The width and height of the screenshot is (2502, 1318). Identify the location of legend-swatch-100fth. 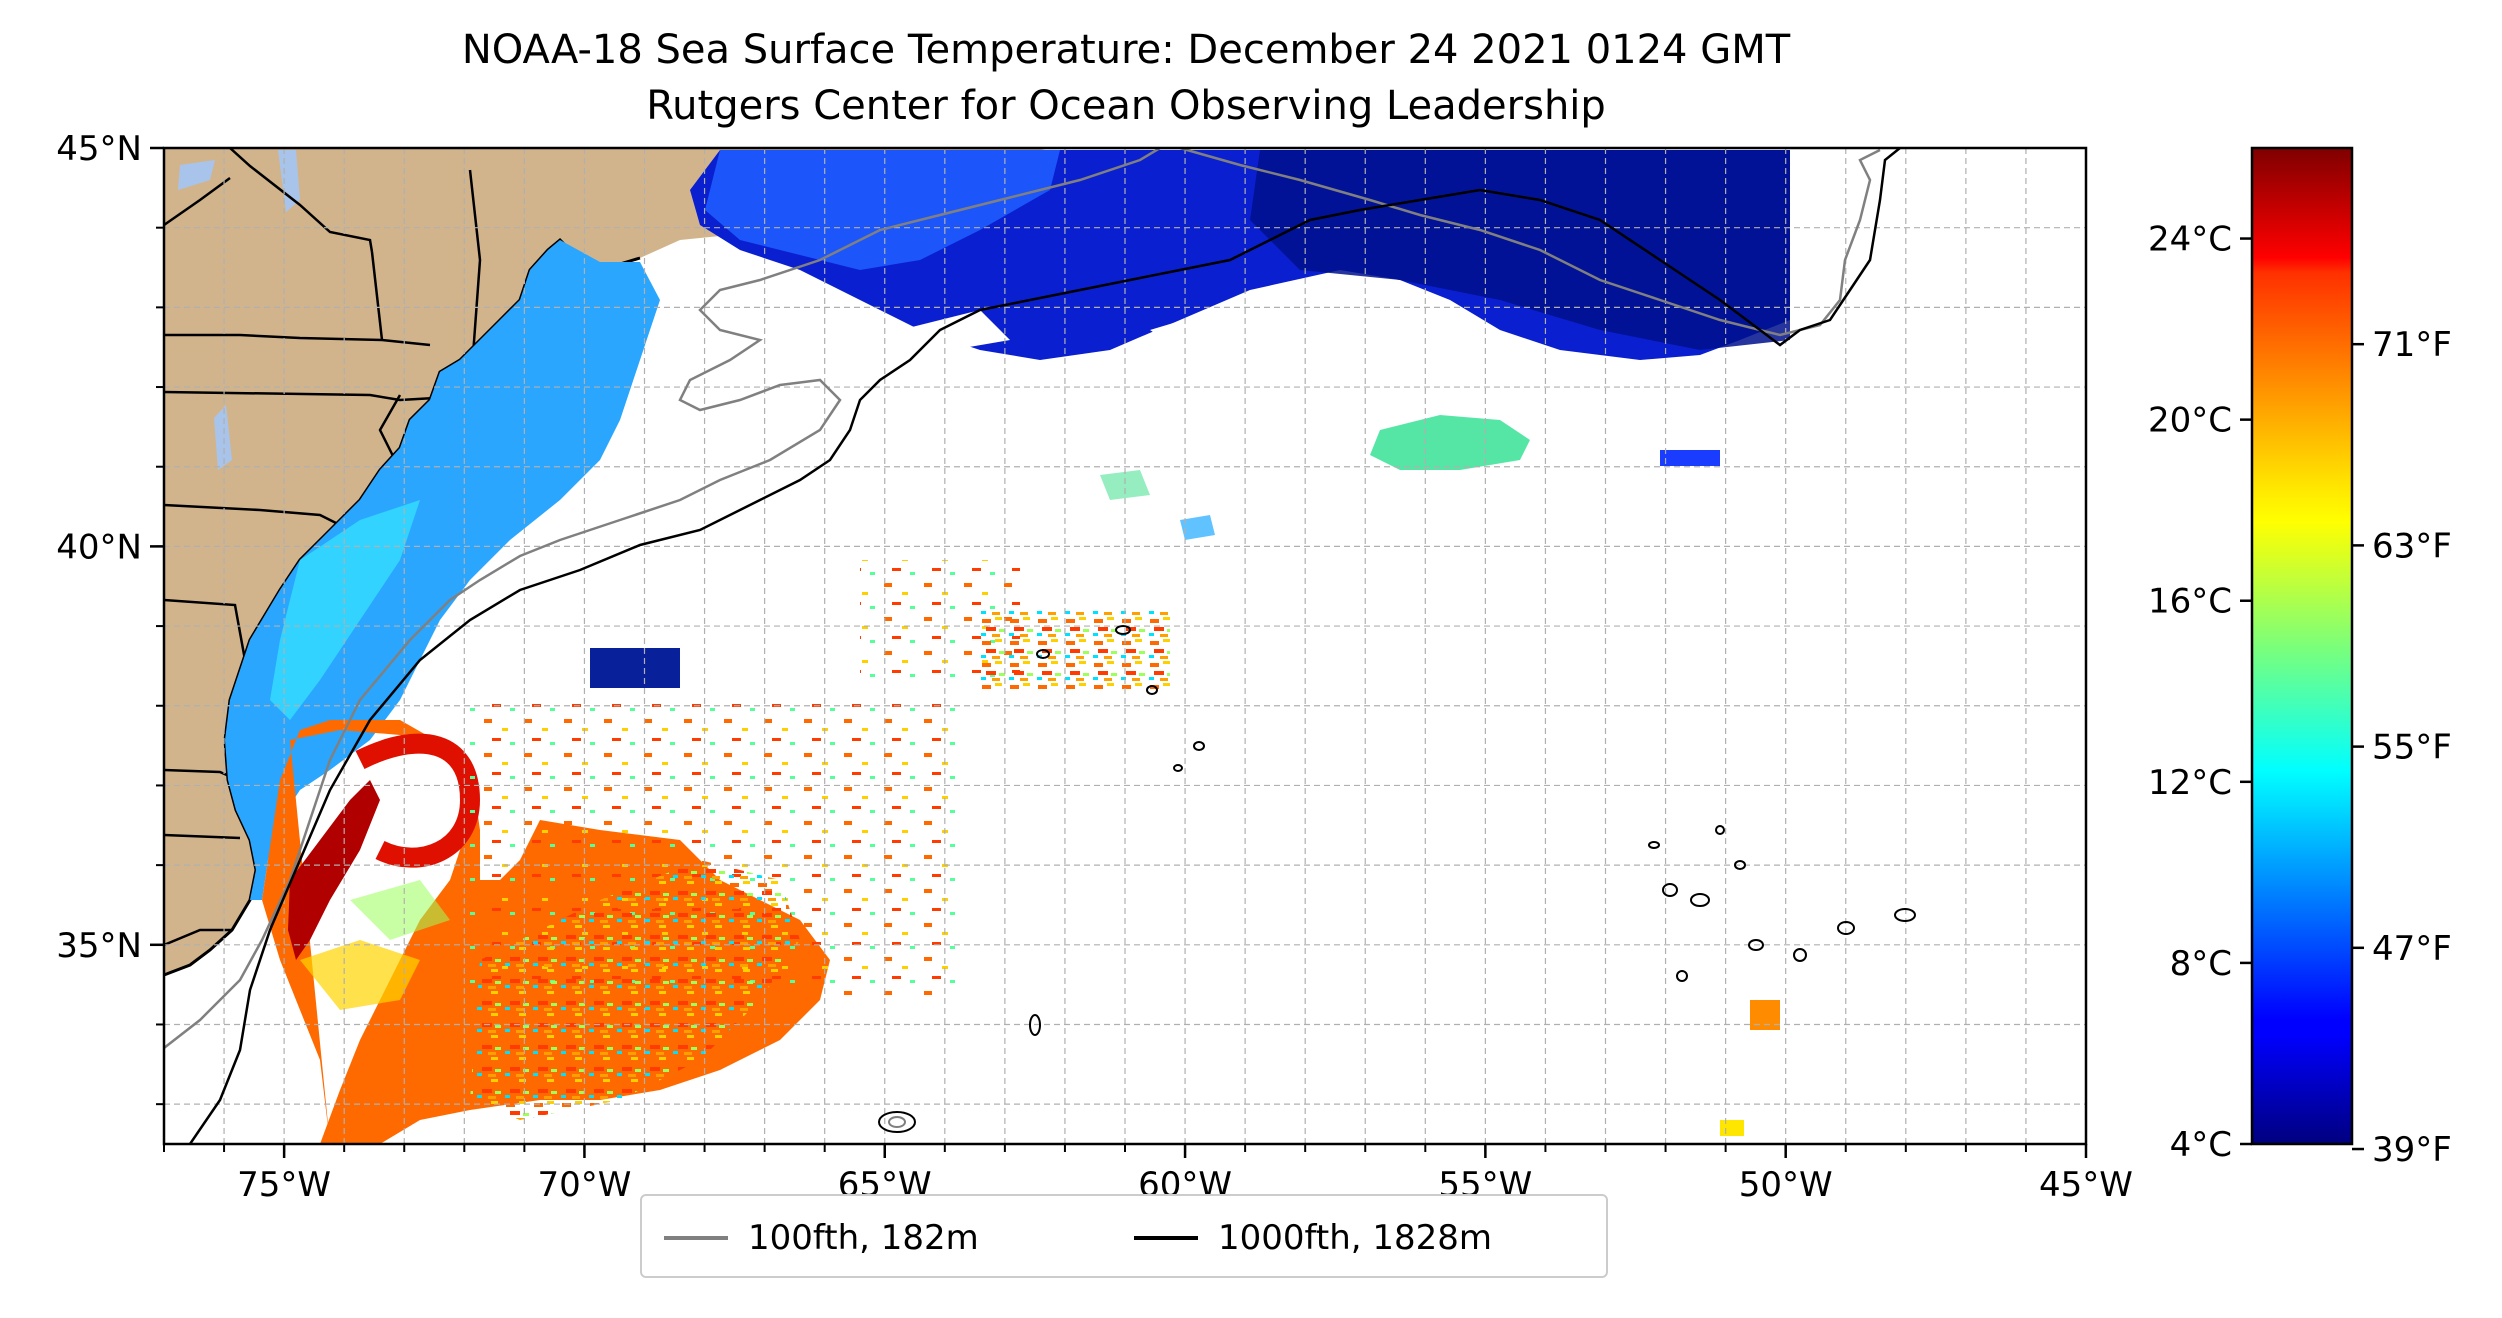
(696, 1238).